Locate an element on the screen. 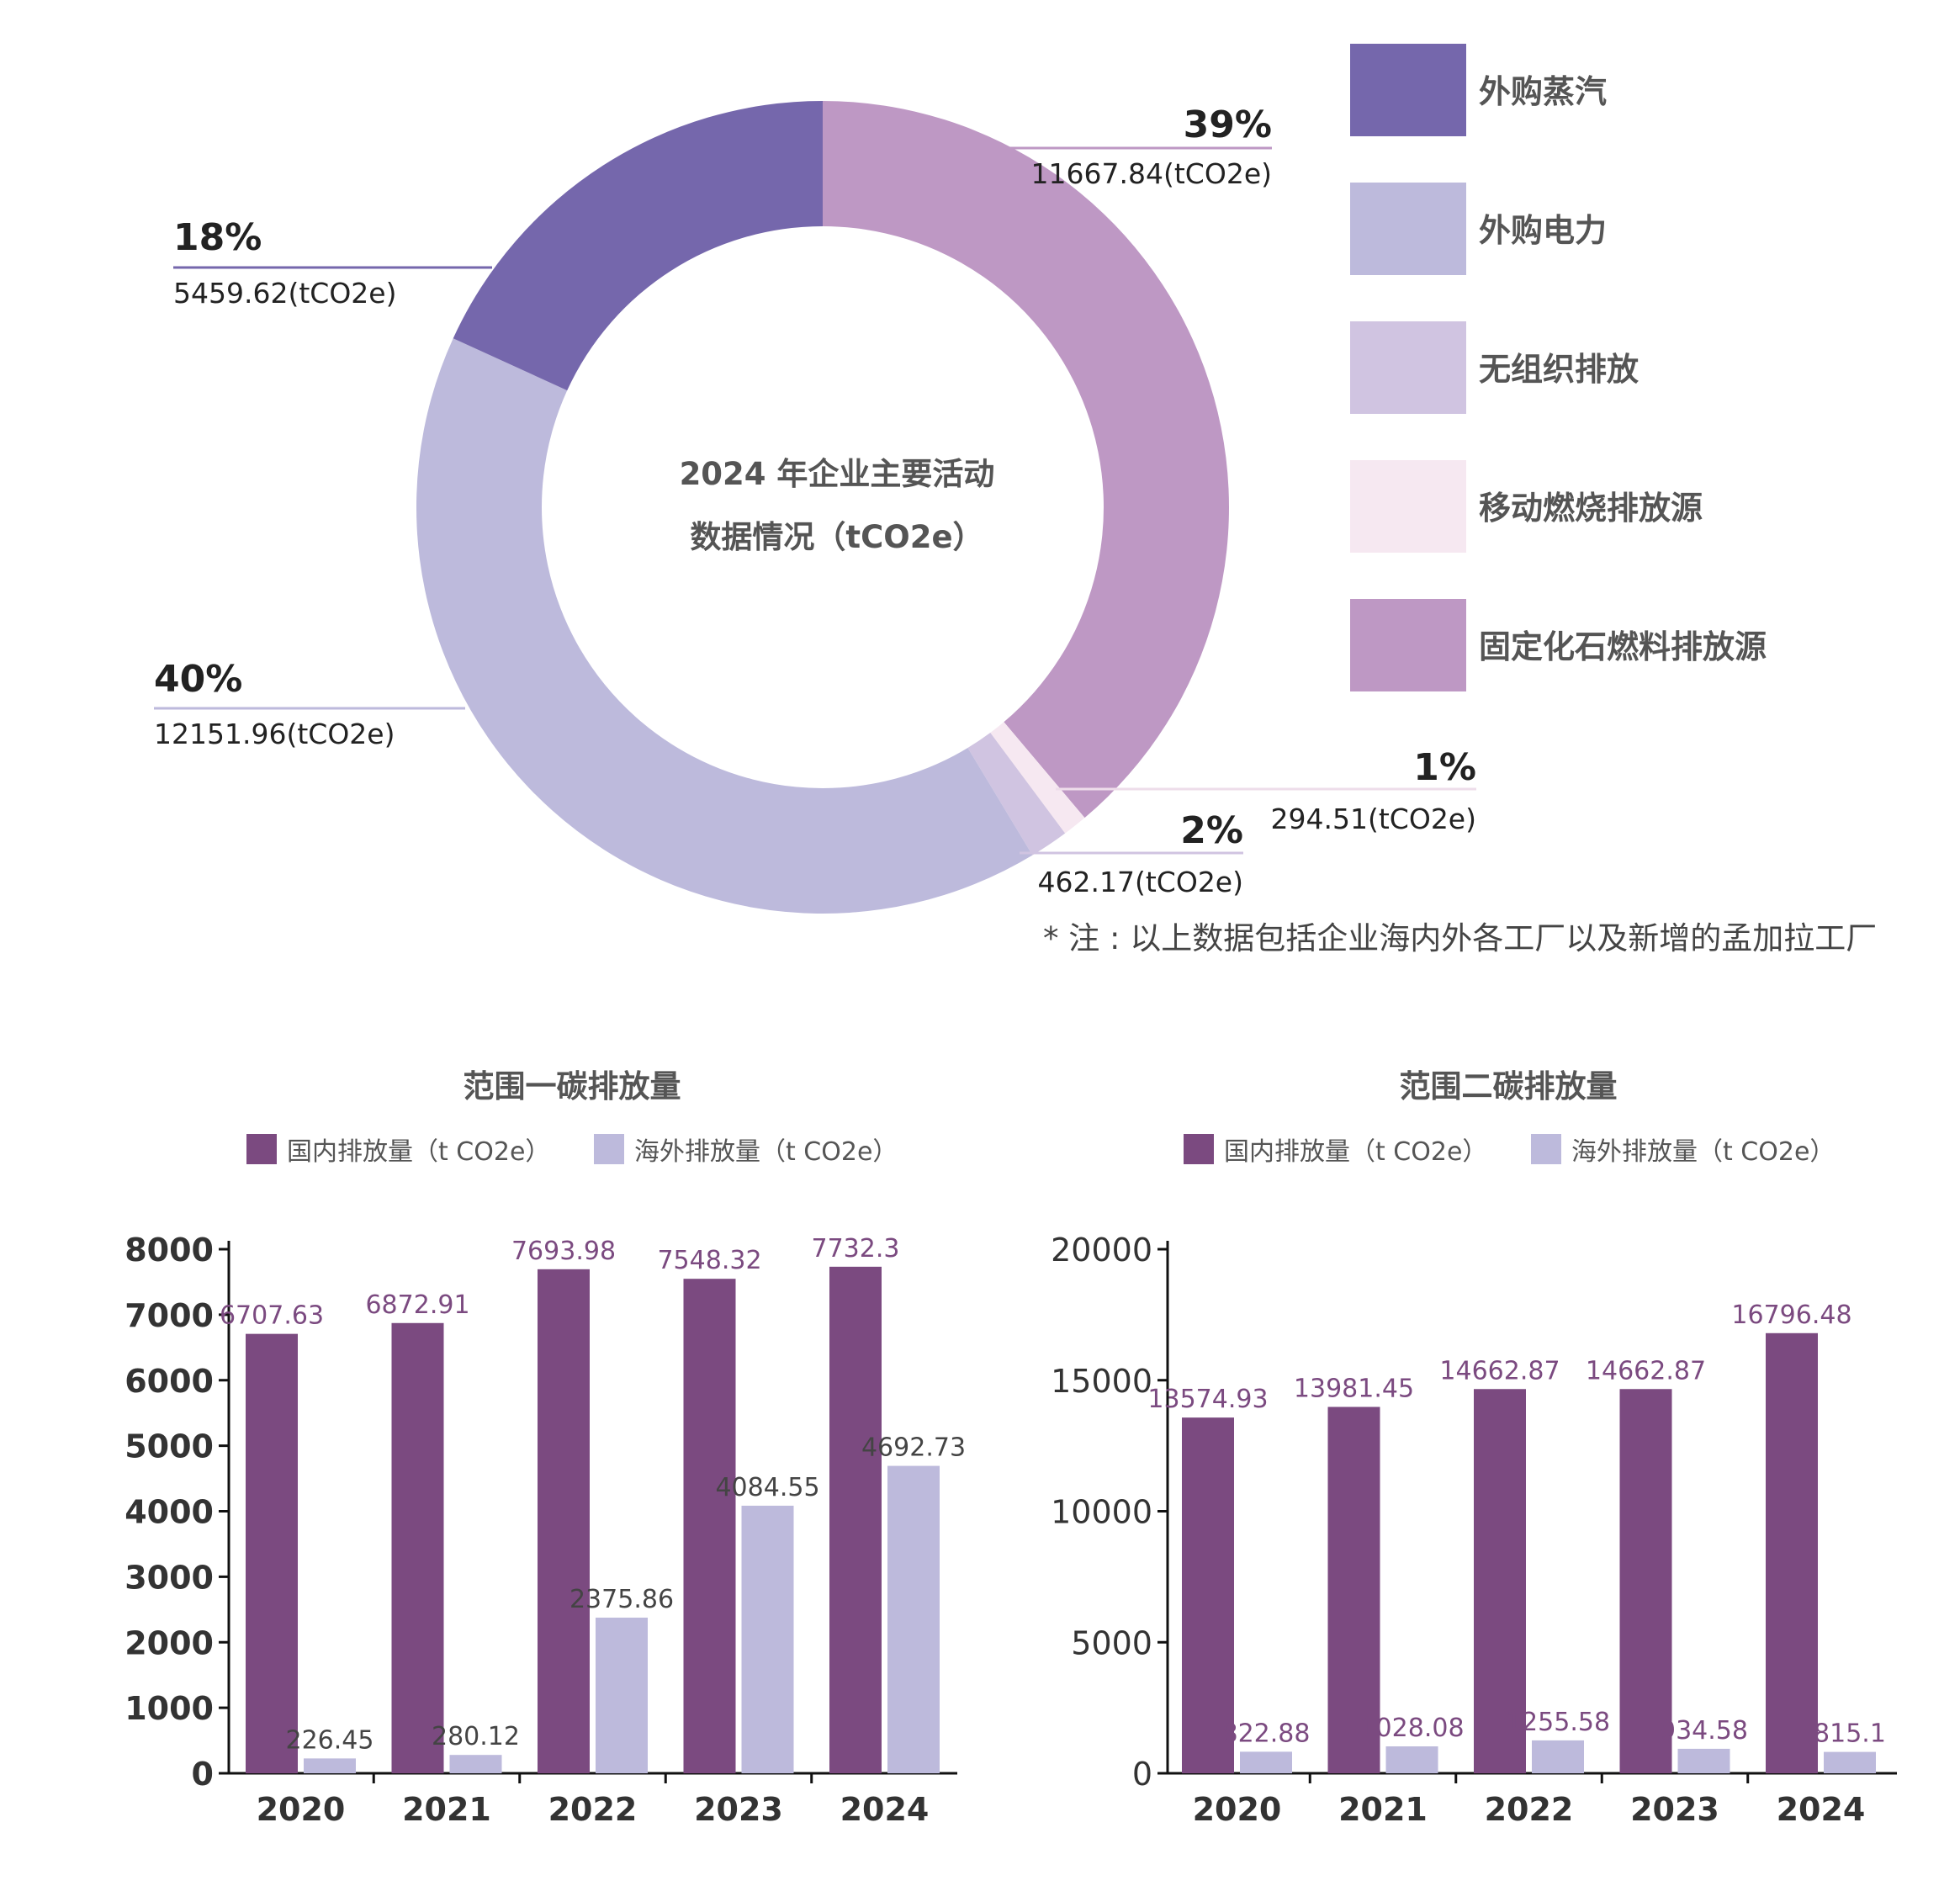  slice-value-label: 462.17(tCO2e) is located at coordinates (1140, 882).